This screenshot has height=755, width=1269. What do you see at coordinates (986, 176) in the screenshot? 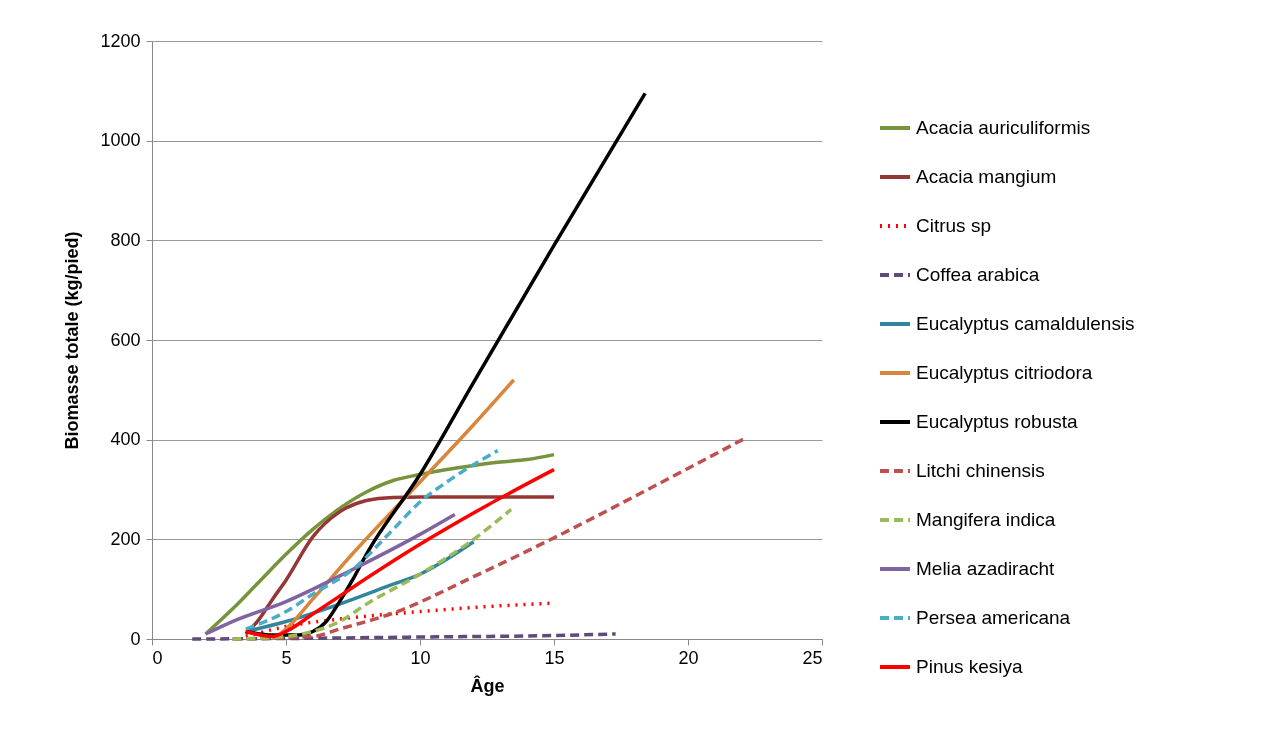
I see `legend-label: Acacia mangium` at bounding box center [986, 176].